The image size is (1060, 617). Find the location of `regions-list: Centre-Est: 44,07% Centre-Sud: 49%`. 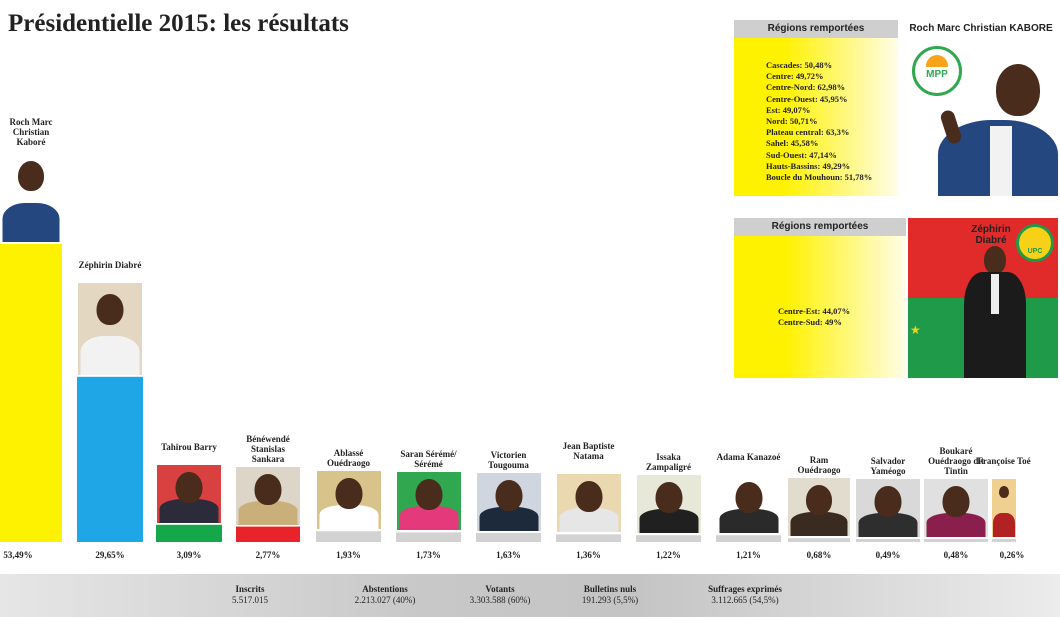

regions-list: Centre-Est: 44,07% Centre-Sud: 49% is located at coordinates (842, 317).